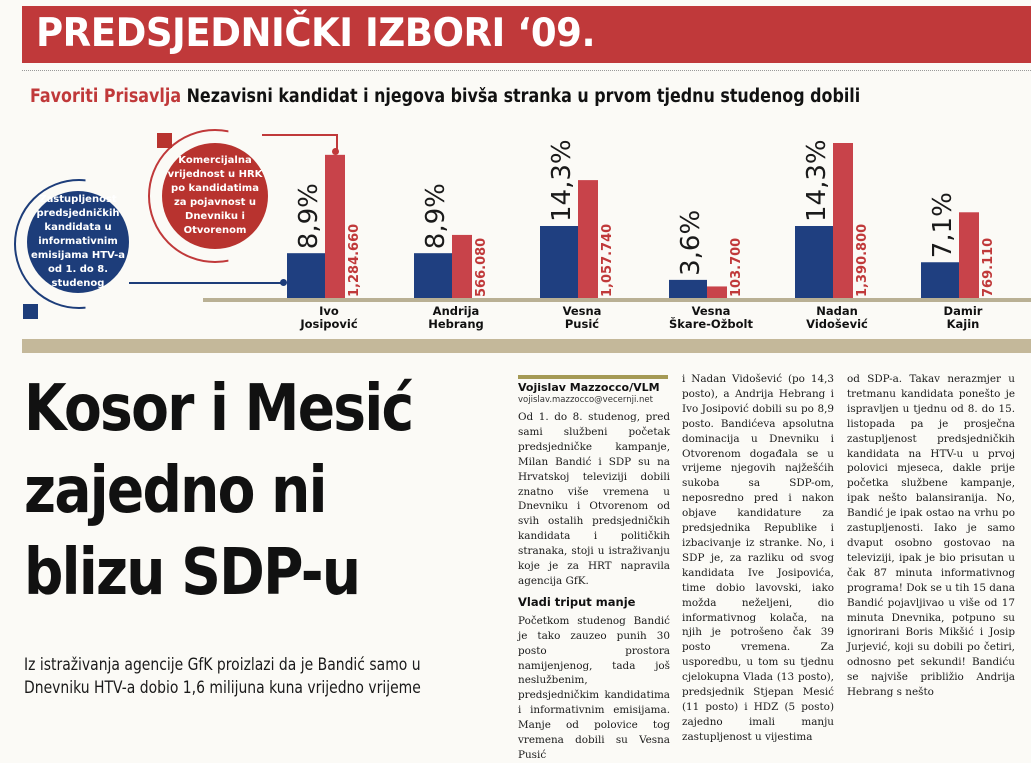  I want to click on legend-connector-dot-blue, so click(283, 282).